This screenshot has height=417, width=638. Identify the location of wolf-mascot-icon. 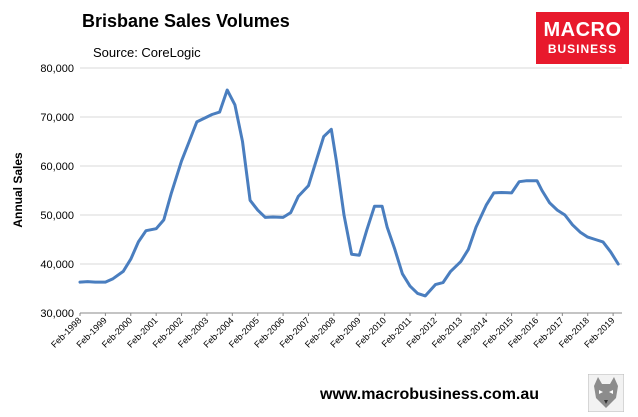
(606, 393).